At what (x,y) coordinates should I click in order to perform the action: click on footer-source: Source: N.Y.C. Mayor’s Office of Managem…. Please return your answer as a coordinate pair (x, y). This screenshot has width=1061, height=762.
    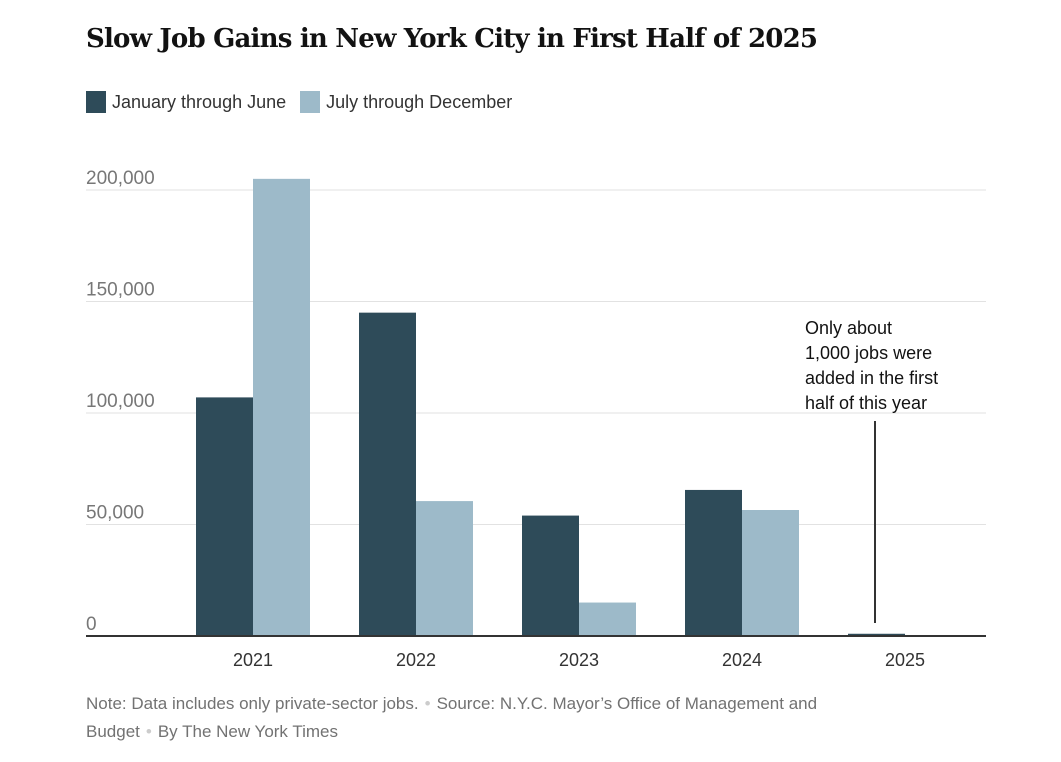
    Looking at the image, I should click on (452, 717).